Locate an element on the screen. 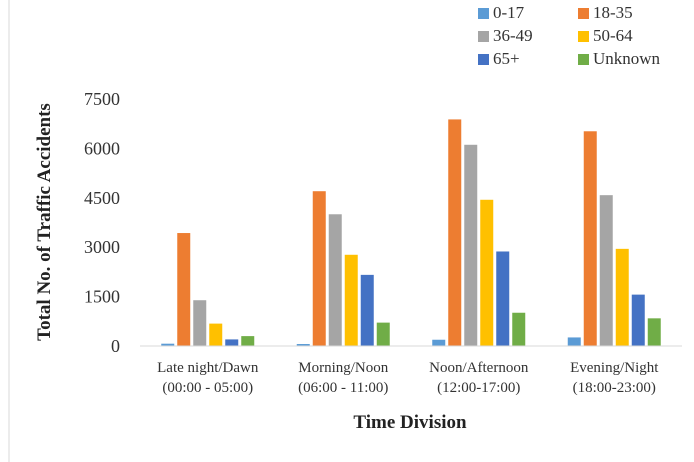 The width and height of the screenshot is (694, 462). x-category-label: Morning/Noon is located at coordinates (343, 368).